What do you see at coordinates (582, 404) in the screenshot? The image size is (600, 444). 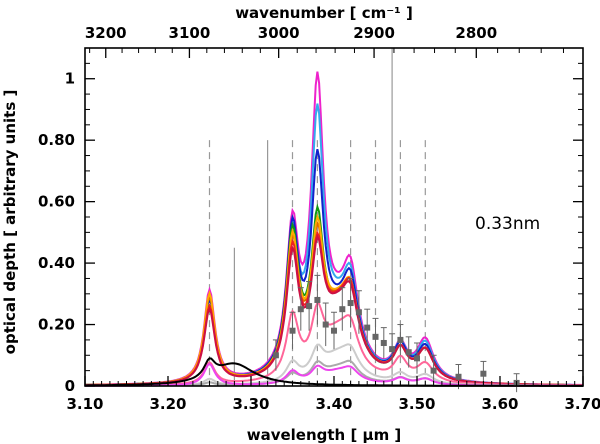 I see `x-tick-label: 3.70` at bounding box center [582, 404].